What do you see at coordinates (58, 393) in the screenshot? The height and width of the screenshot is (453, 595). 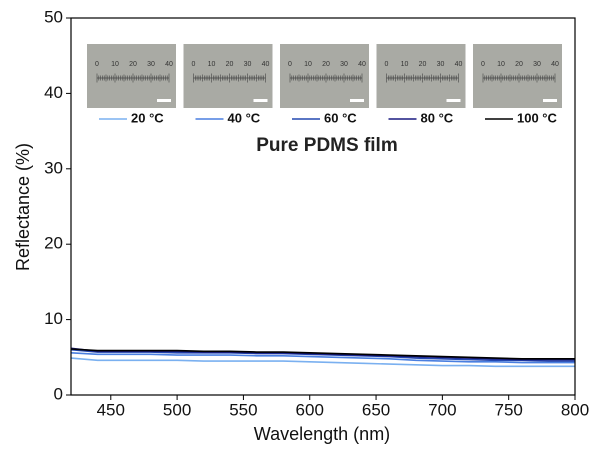 I see `y-tick-label: 0` at bounding box center [58, 393].